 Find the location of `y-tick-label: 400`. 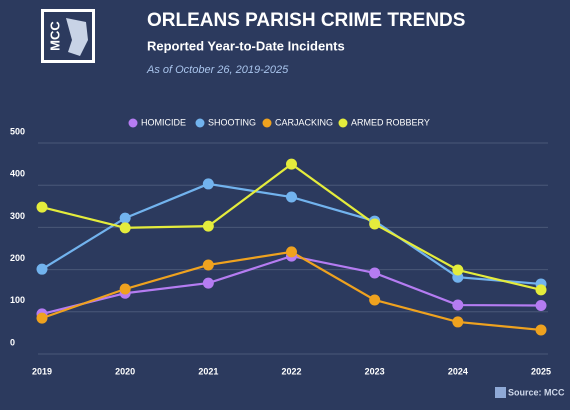

y-tick-label: 400 is located at coordinates (17, 174).